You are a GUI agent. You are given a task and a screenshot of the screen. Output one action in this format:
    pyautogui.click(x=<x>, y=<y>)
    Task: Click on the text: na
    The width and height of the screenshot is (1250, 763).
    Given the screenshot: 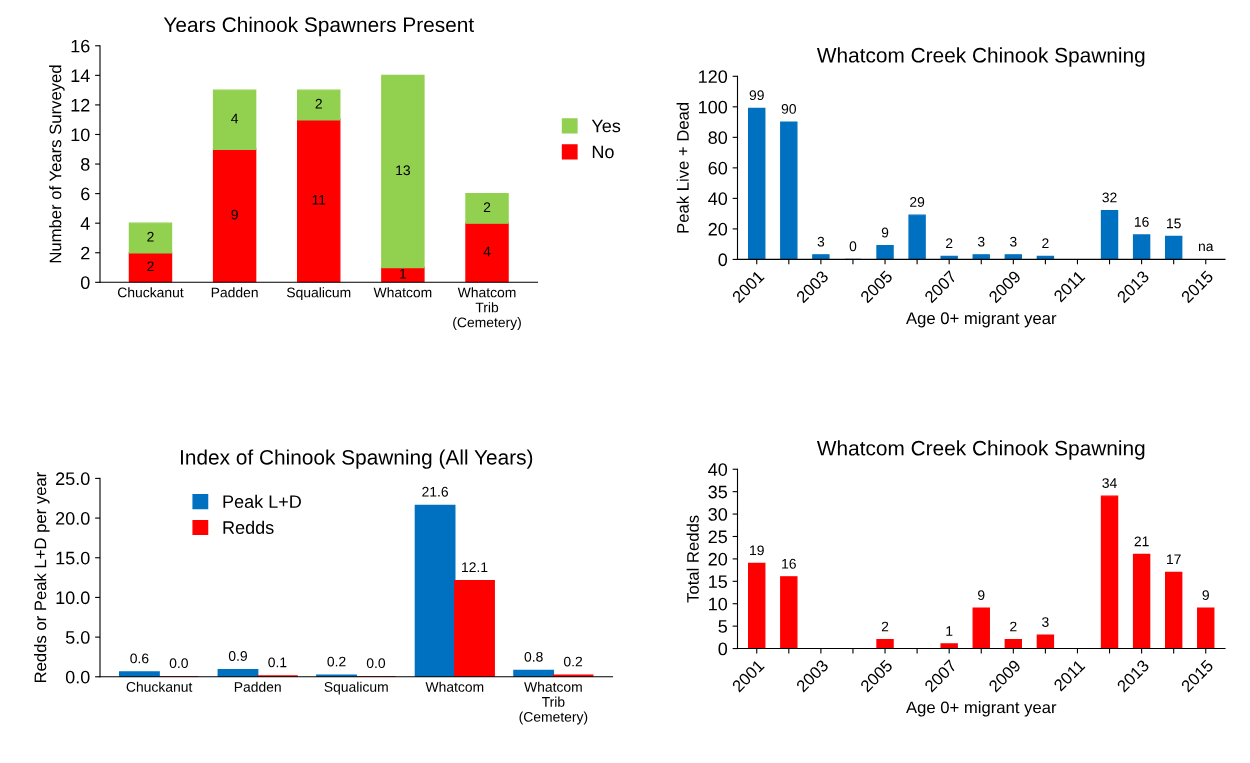 What is the action you would take?
    pyautogui.click(x=1206, y=247)
    